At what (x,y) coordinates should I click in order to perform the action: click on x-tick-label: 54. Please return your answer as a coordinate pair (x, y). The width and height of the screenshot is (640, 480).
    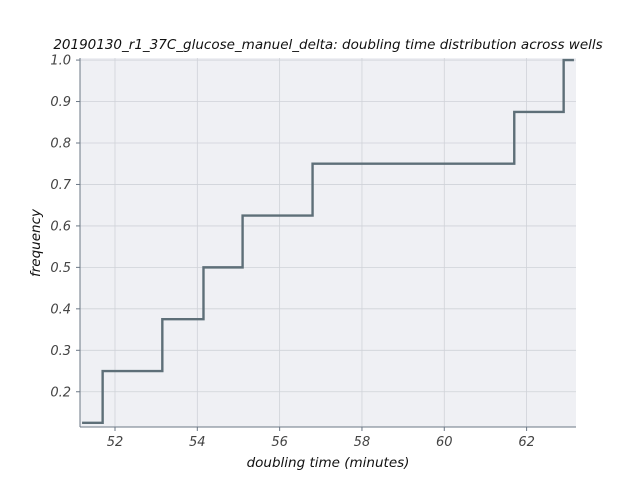
    Looking at the image, I should click on (197, 442).